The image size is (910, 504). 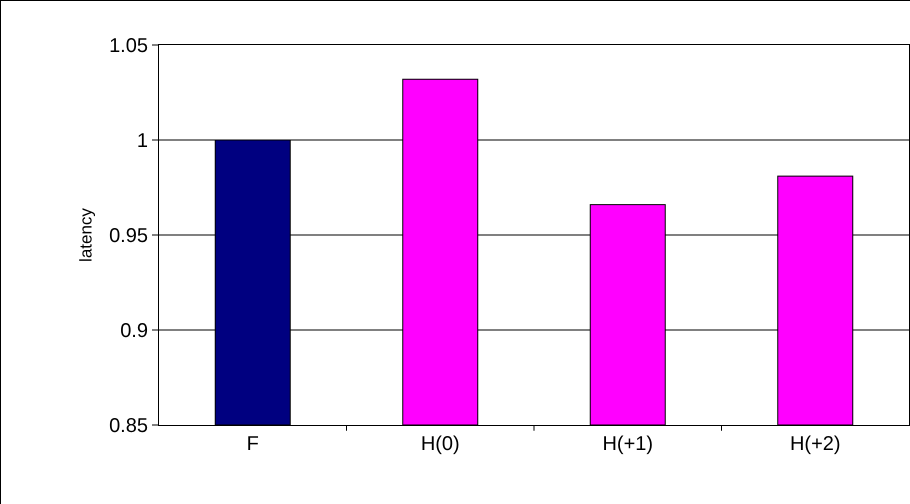 I want to click on y-tick-label: 1.05, so click(x=128, y=46).